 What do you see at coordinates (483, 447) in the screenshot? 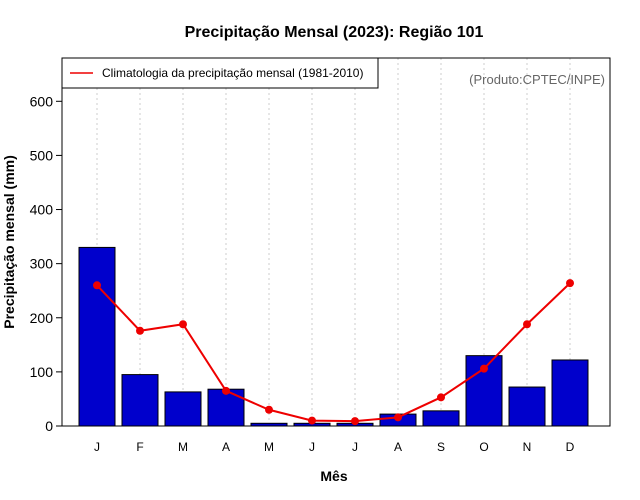
I see `x-tick-label: O` at bounding box center [483, 447].